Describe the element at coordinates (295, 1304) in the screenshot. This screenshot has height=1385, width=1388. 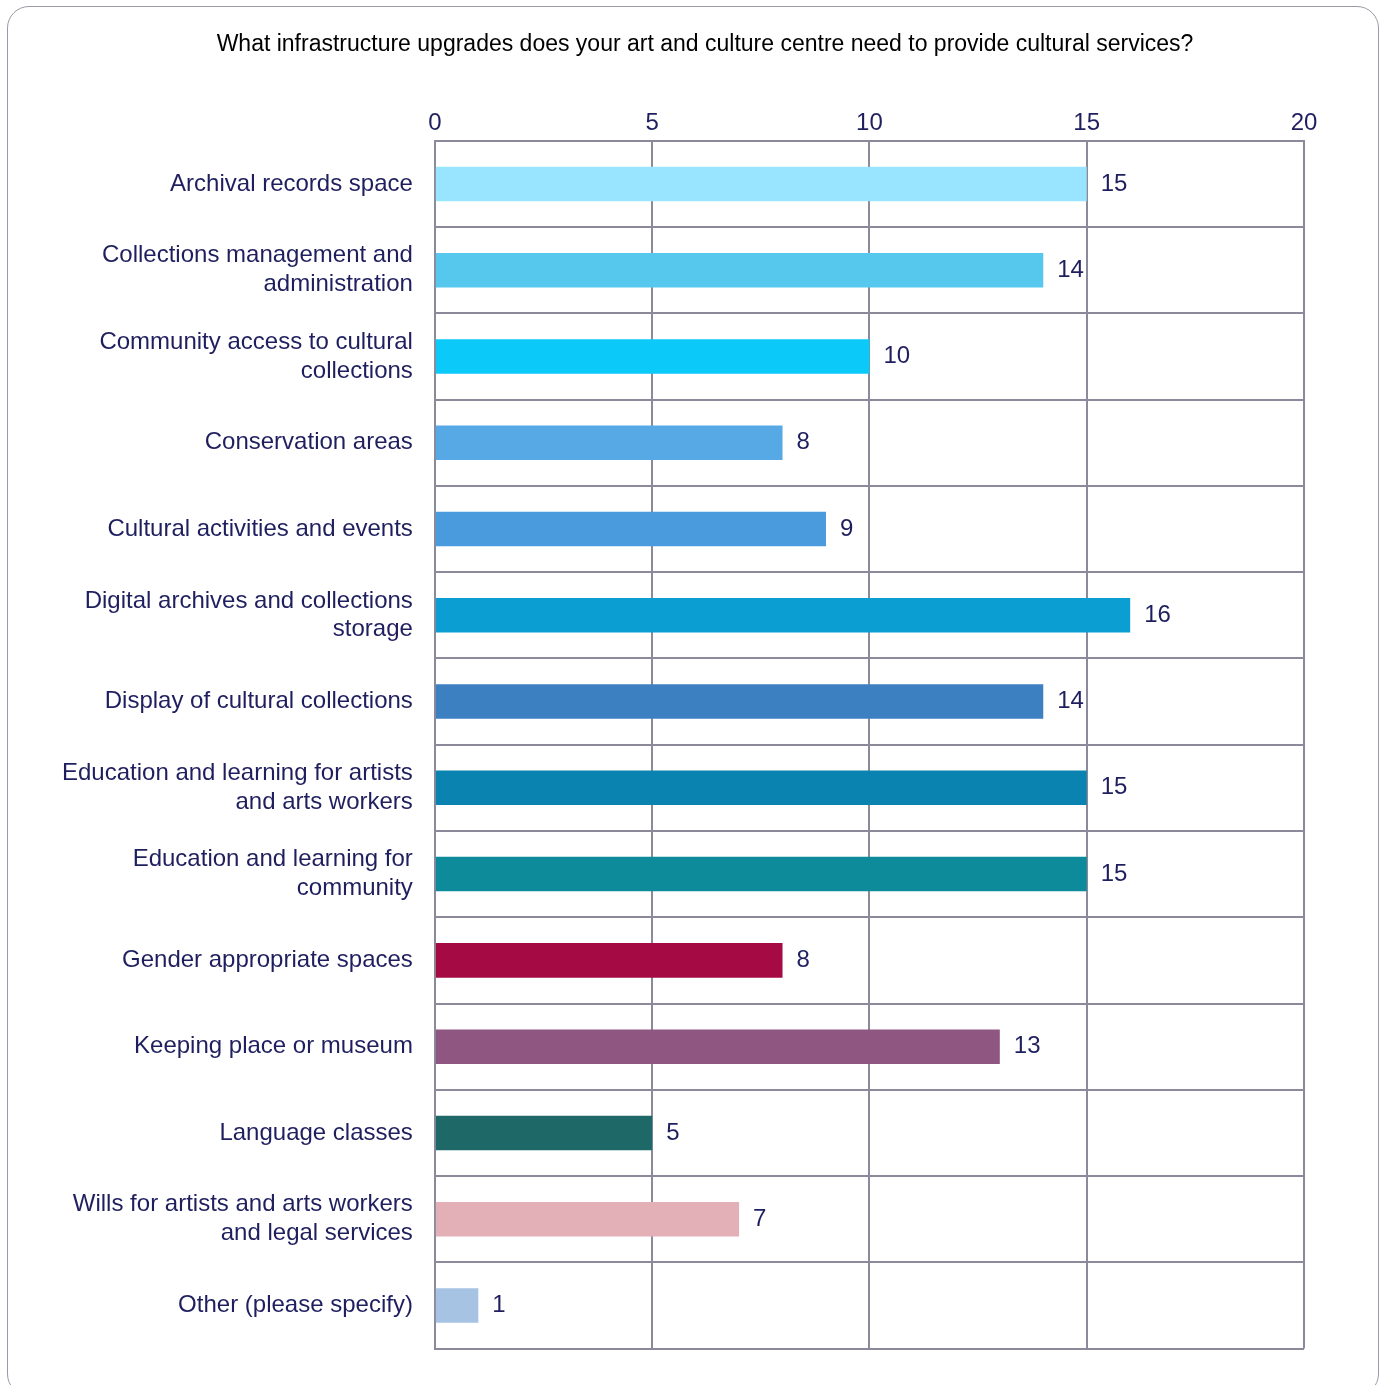
I see `y-tick-label: Other (please specify)` at that location.